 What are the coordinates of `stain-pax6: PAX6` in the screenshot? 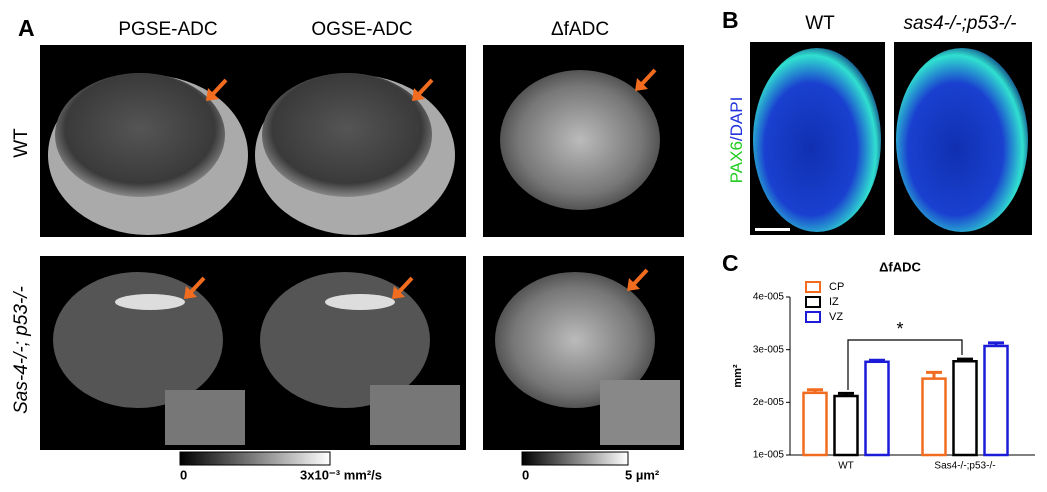 It's located at (736, 162).